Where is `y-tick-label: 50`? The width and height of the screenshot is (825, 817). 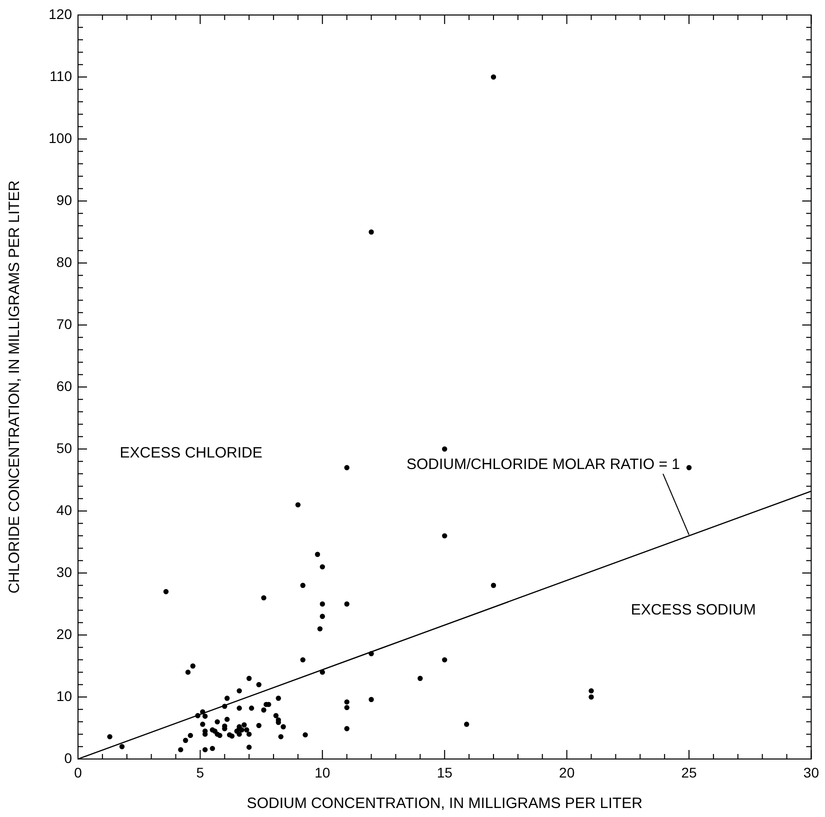
y-tick-label: 50 is located at coordinates (64, 448).